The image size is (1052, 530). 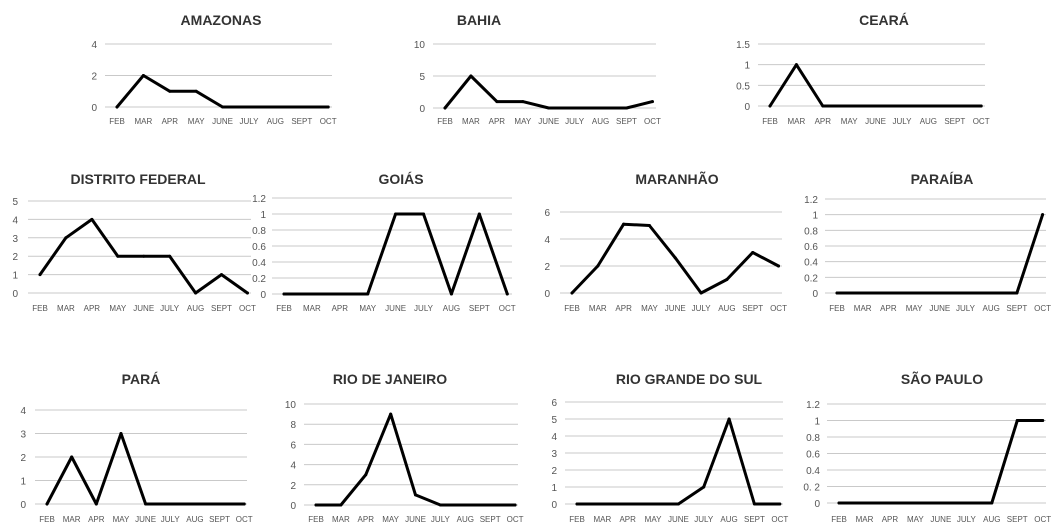 What do you see at coordinates (422, 109) in the screenshot?
I see `y-tick-label: 0` at bounding box center [422, 109].